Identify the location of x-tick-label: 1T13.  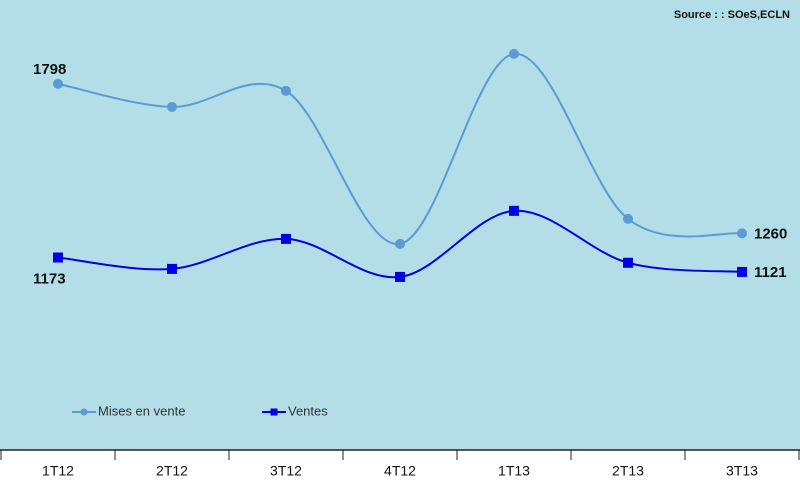
(514, 471).